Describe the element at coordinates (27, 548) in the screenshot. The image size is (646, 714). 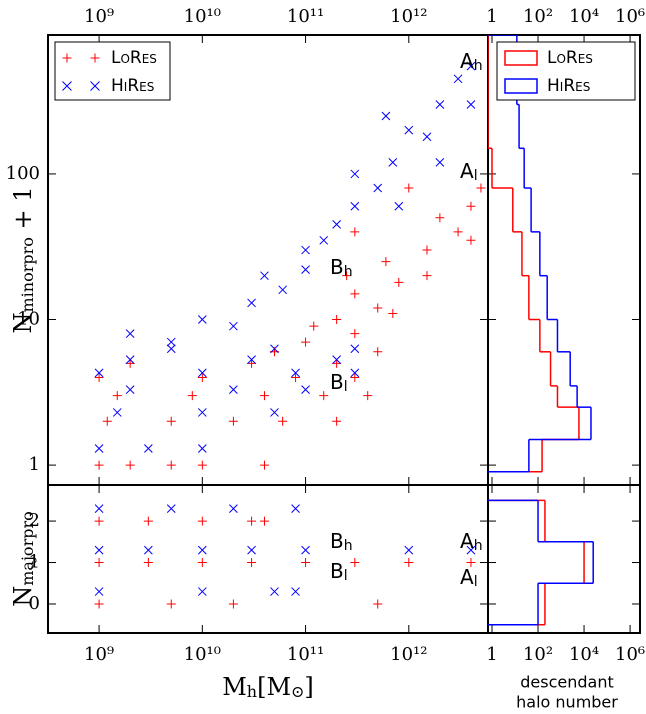
I see `label-part: majorpro` at that location.